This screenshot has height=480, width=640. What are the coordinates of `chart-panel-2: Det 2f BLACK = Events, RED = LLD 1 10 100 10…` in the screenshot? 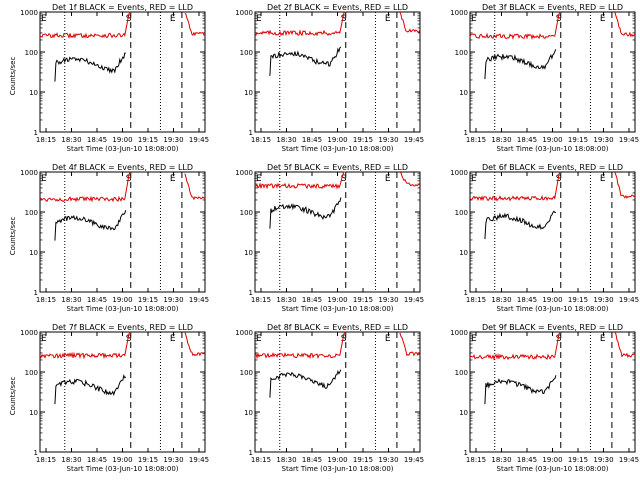 It's located at (329, 78).